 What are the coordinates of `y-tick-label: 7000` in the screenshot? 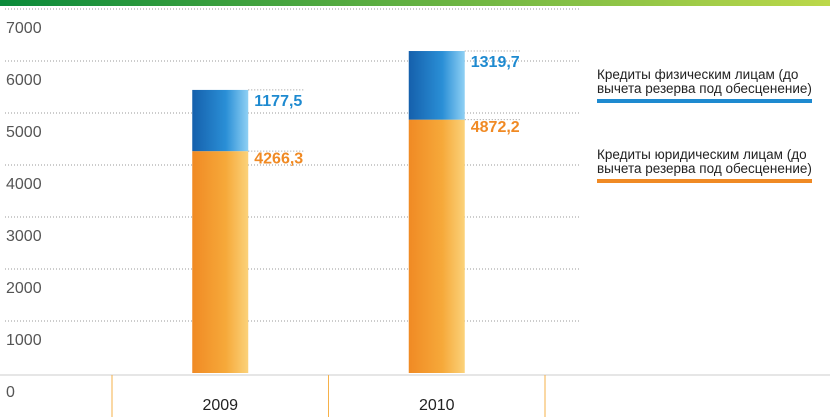 It's located at (24, 28).